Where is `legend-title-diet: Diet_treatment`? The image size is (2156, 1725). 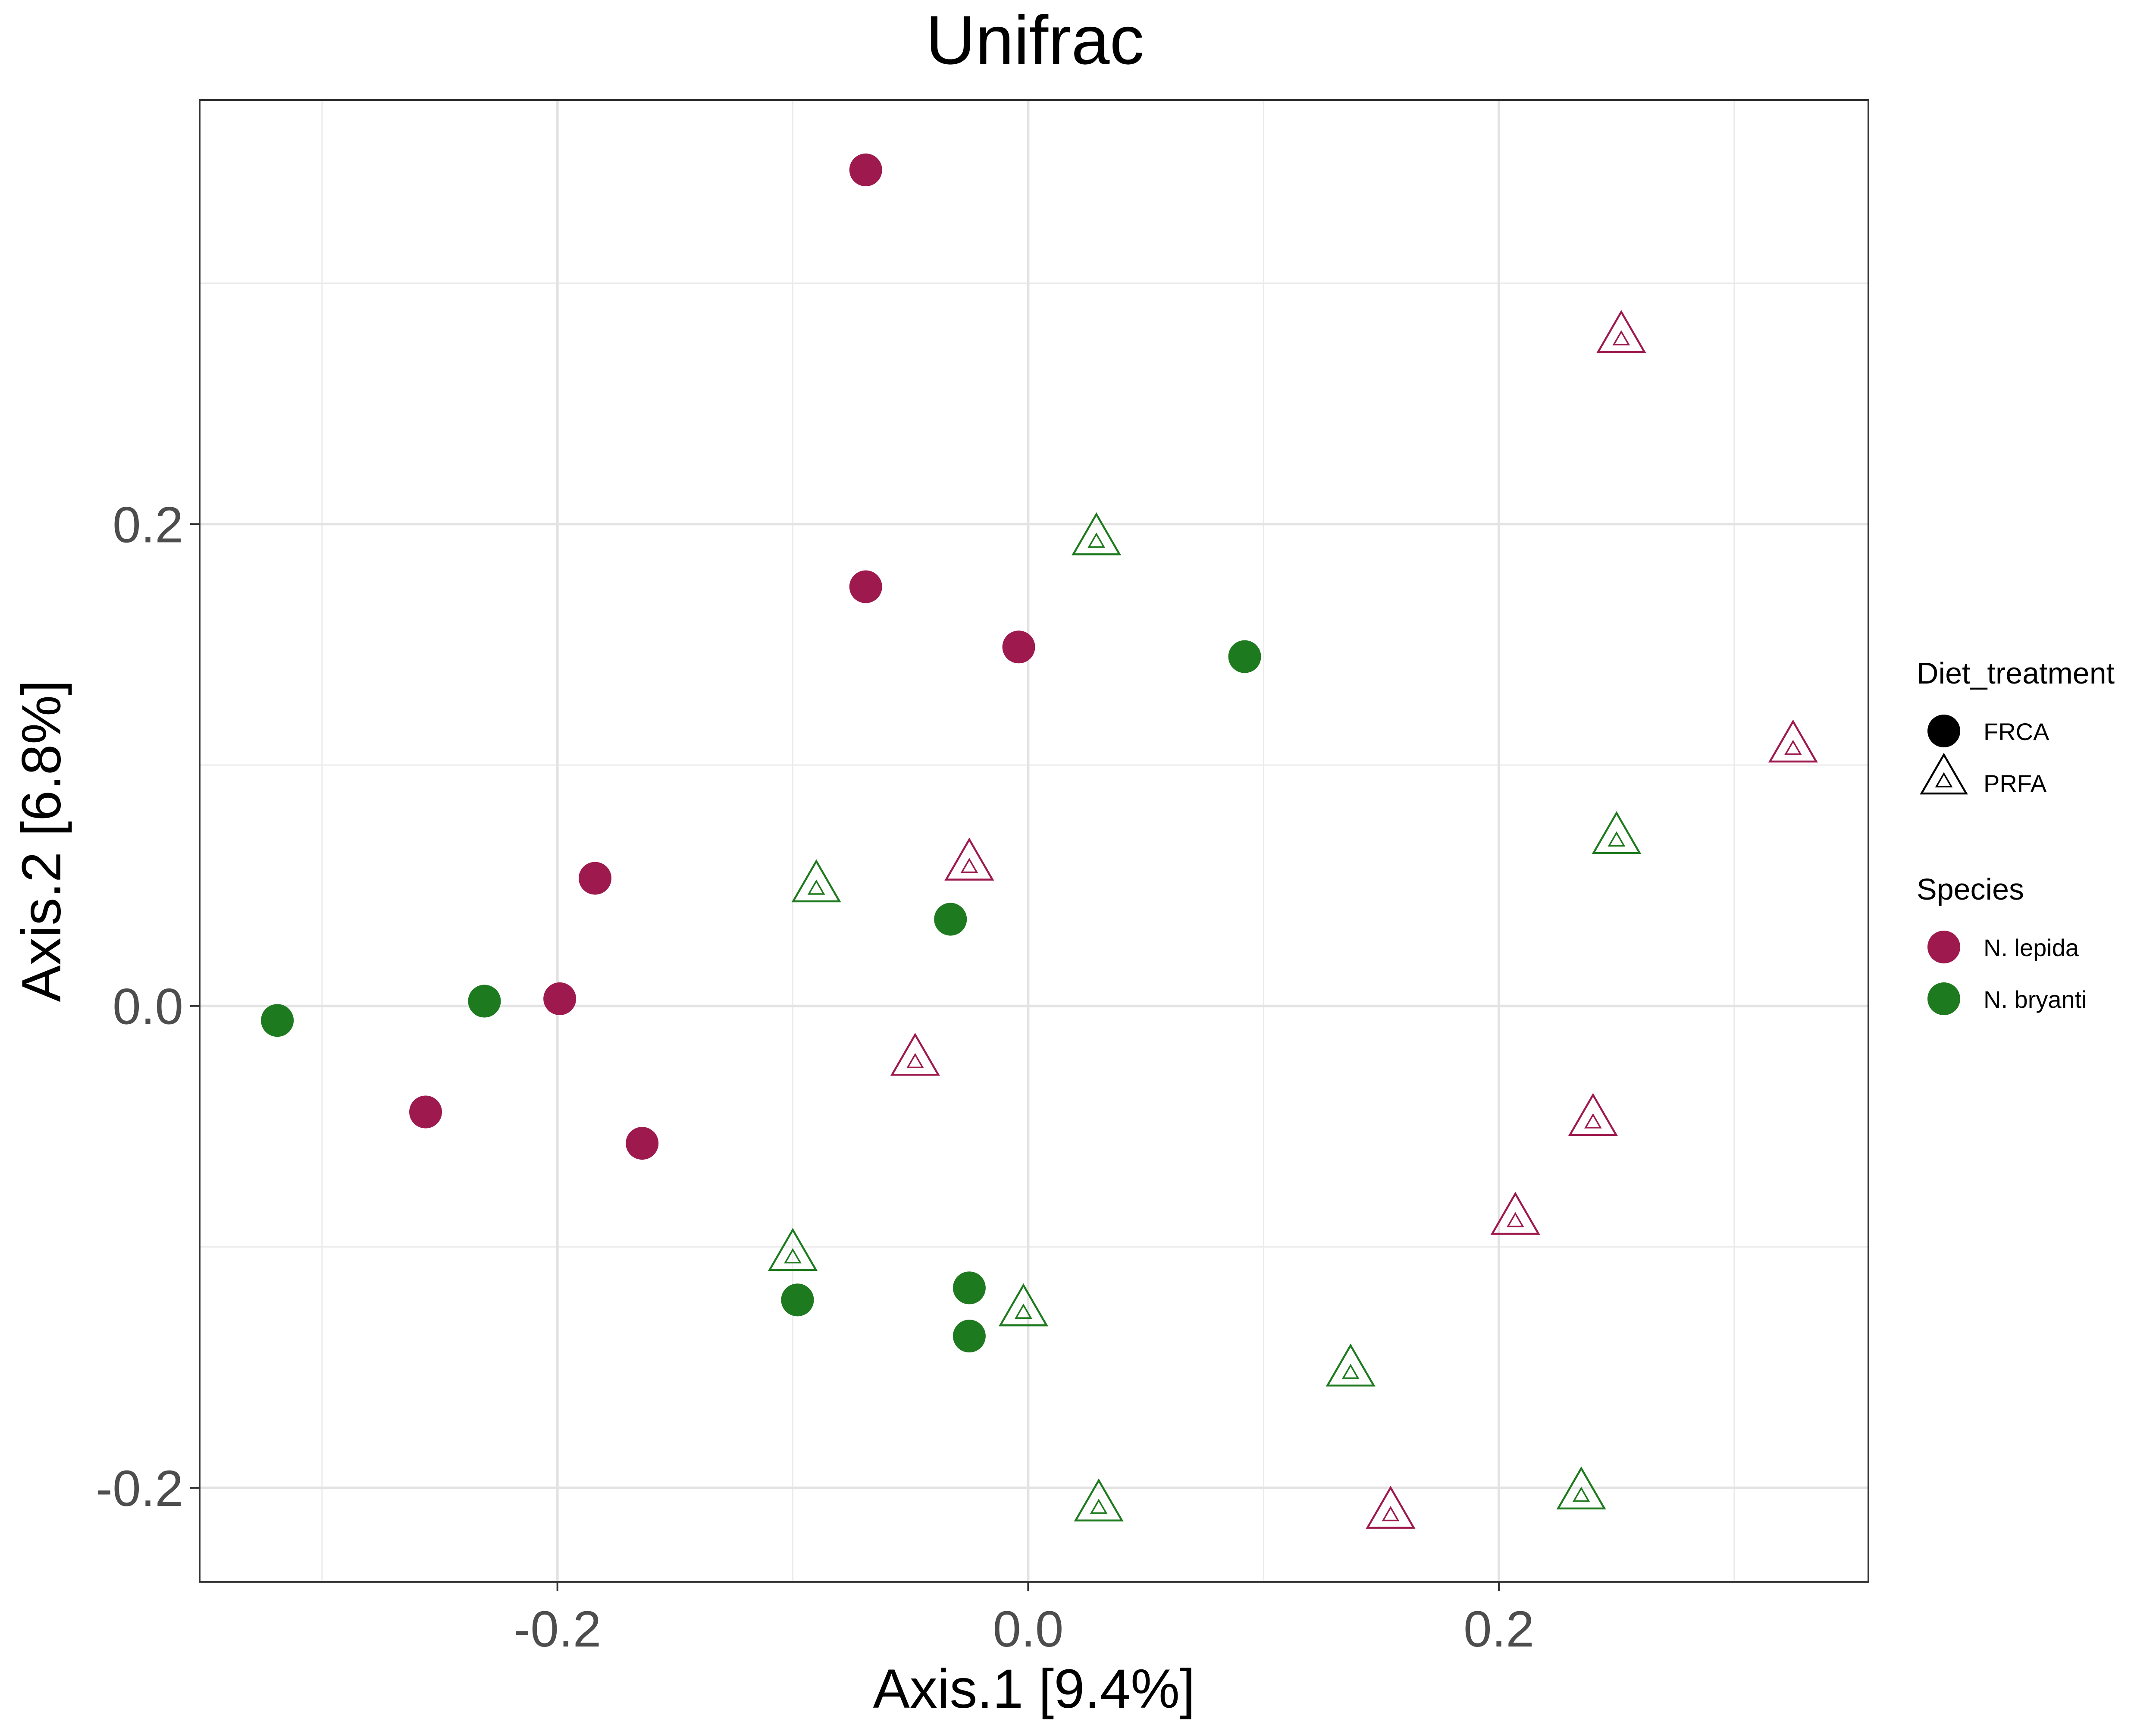 legend-title-diet: Diet_treatment is located at coordinates (2016, 673).